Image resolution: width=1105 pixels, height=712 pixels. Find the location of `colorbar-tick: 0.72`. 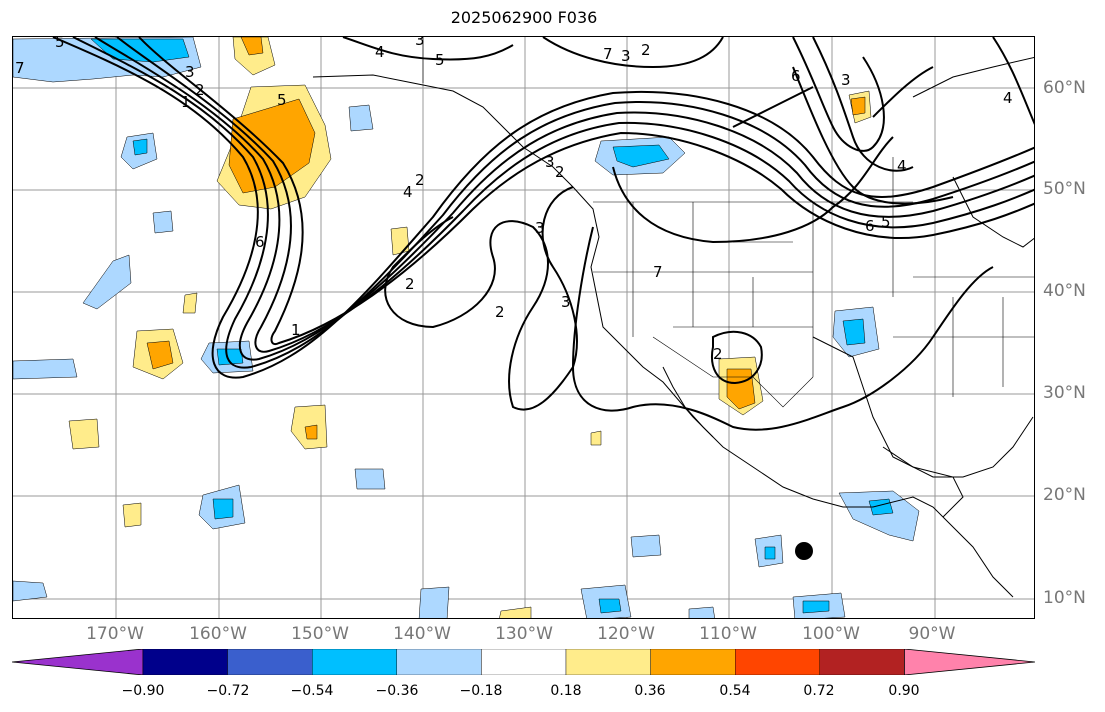

colorbar-tick: 0.72 is located at coordinates (819, 691).